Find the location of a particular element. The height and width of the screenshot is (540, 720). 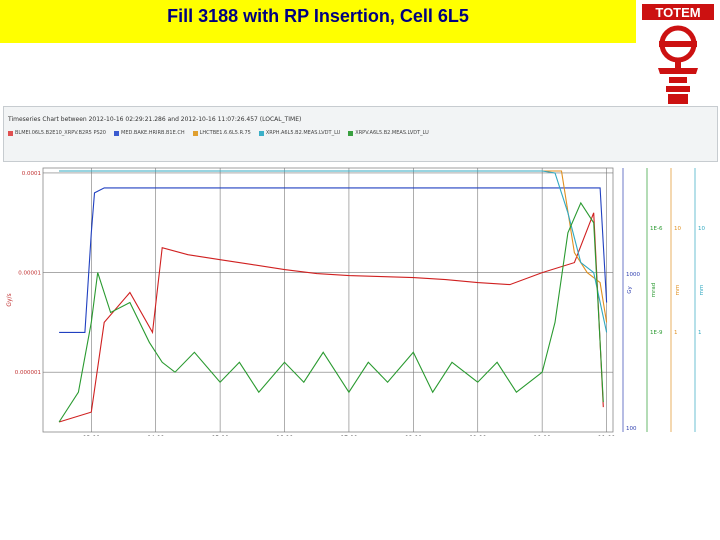

x-tick-label: 08:00 is located at coordinates (413, 435).